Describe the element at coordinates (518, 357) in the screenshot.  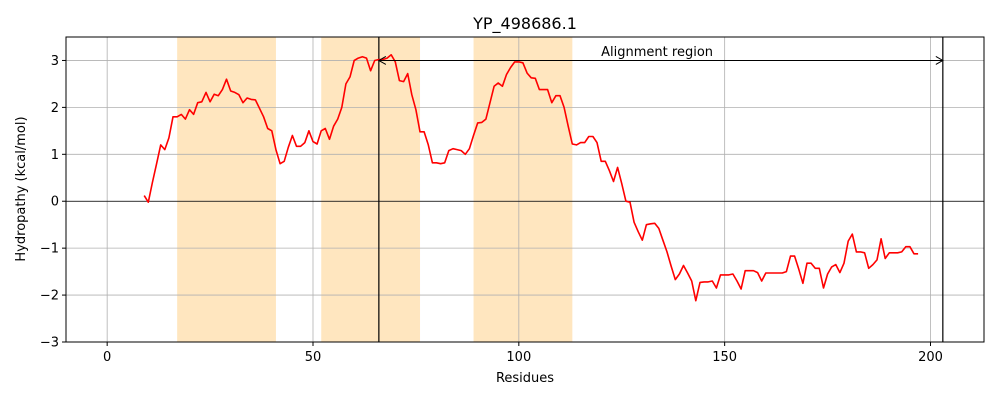
I see `x-tick-label: 100` at that location.